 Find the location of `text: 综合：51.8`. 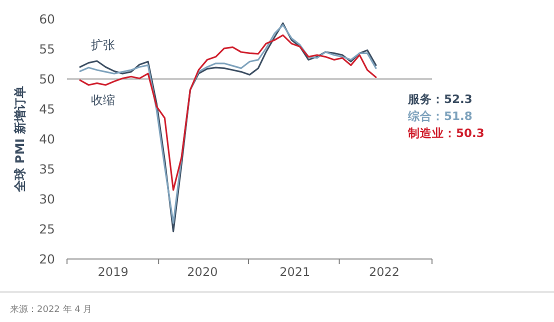

text: 综合：51.8 is located at coordinates (439, 116).